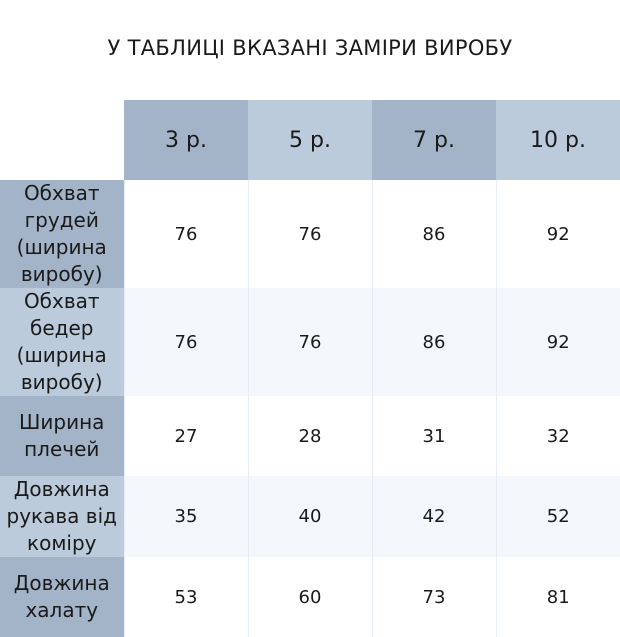 The image size is (620, 637). Describe the element at coordinates (185, 436) in the screenshot. I see `table-cell: 27` at that location.